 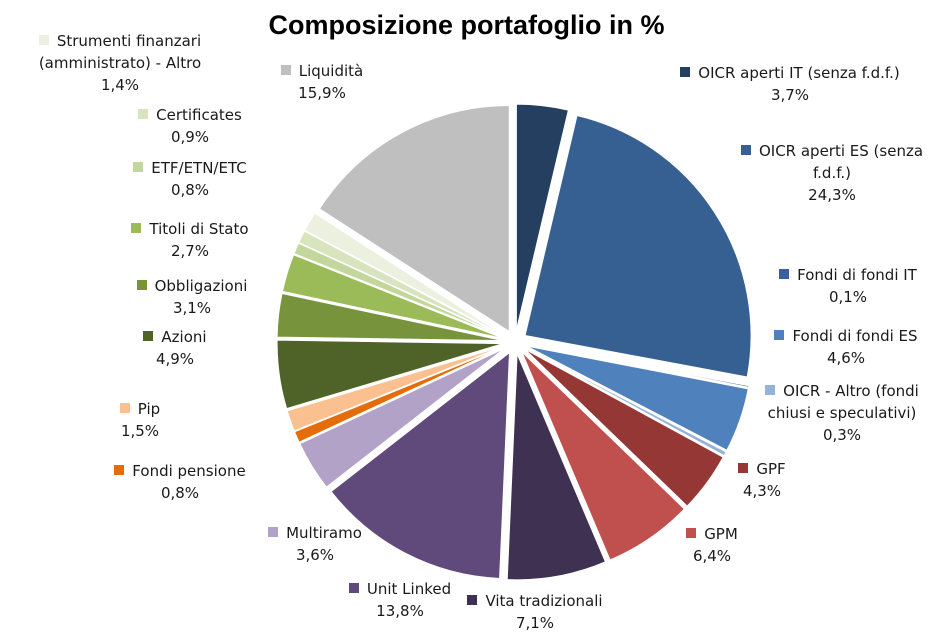 I want to click on value-label: 3,6%, so click(x=315, y=555).